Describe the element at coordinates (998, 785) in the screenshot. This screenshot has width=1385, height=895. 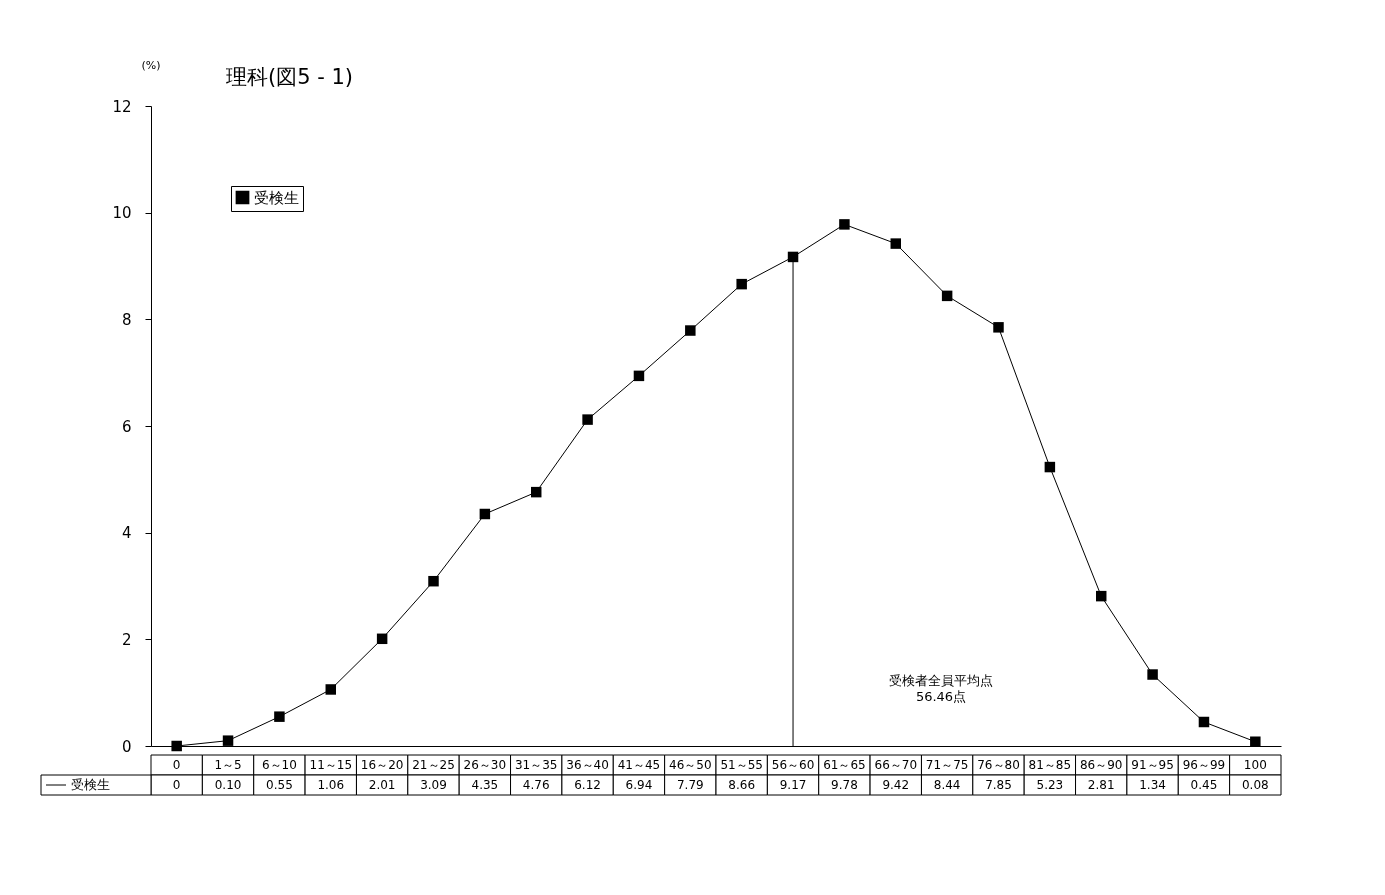
I see `data-label: 7.85` at that location.